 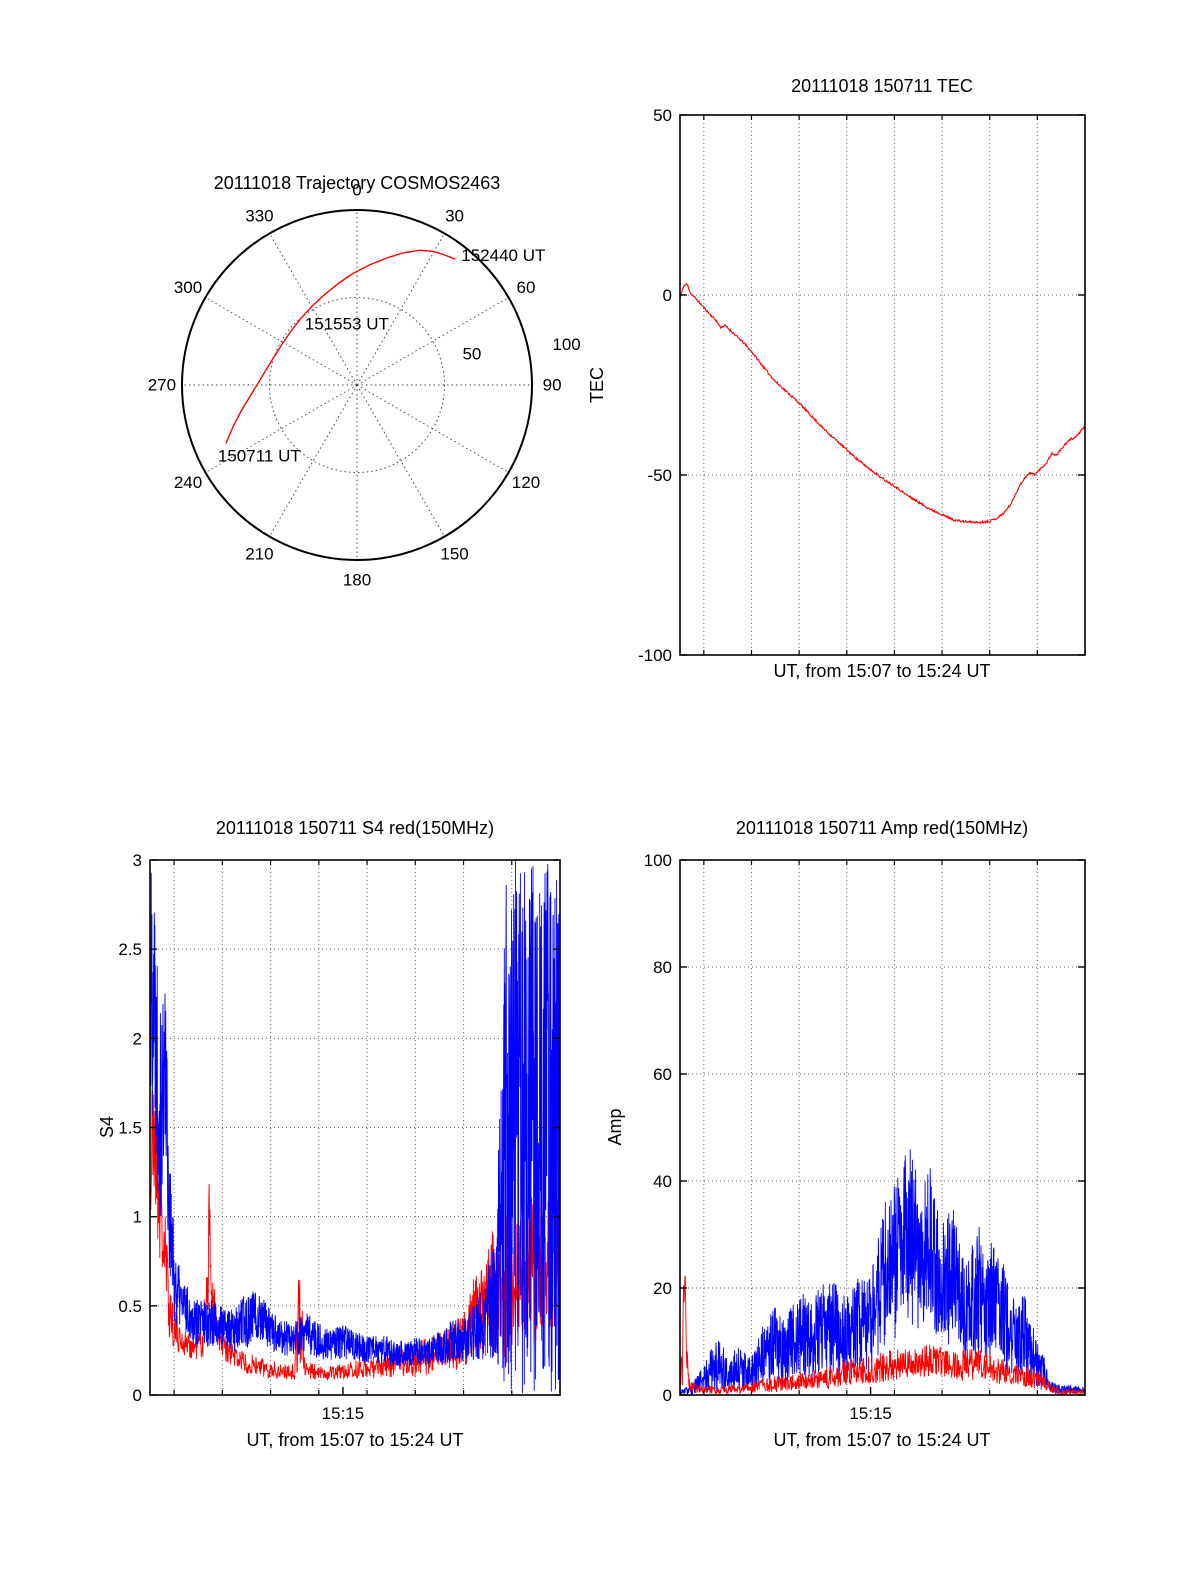 What do you see at coordinates (662, 1074) in the screenshot?
I see `amp-y-tick-label: 60` at bounding box center [662, 1074].